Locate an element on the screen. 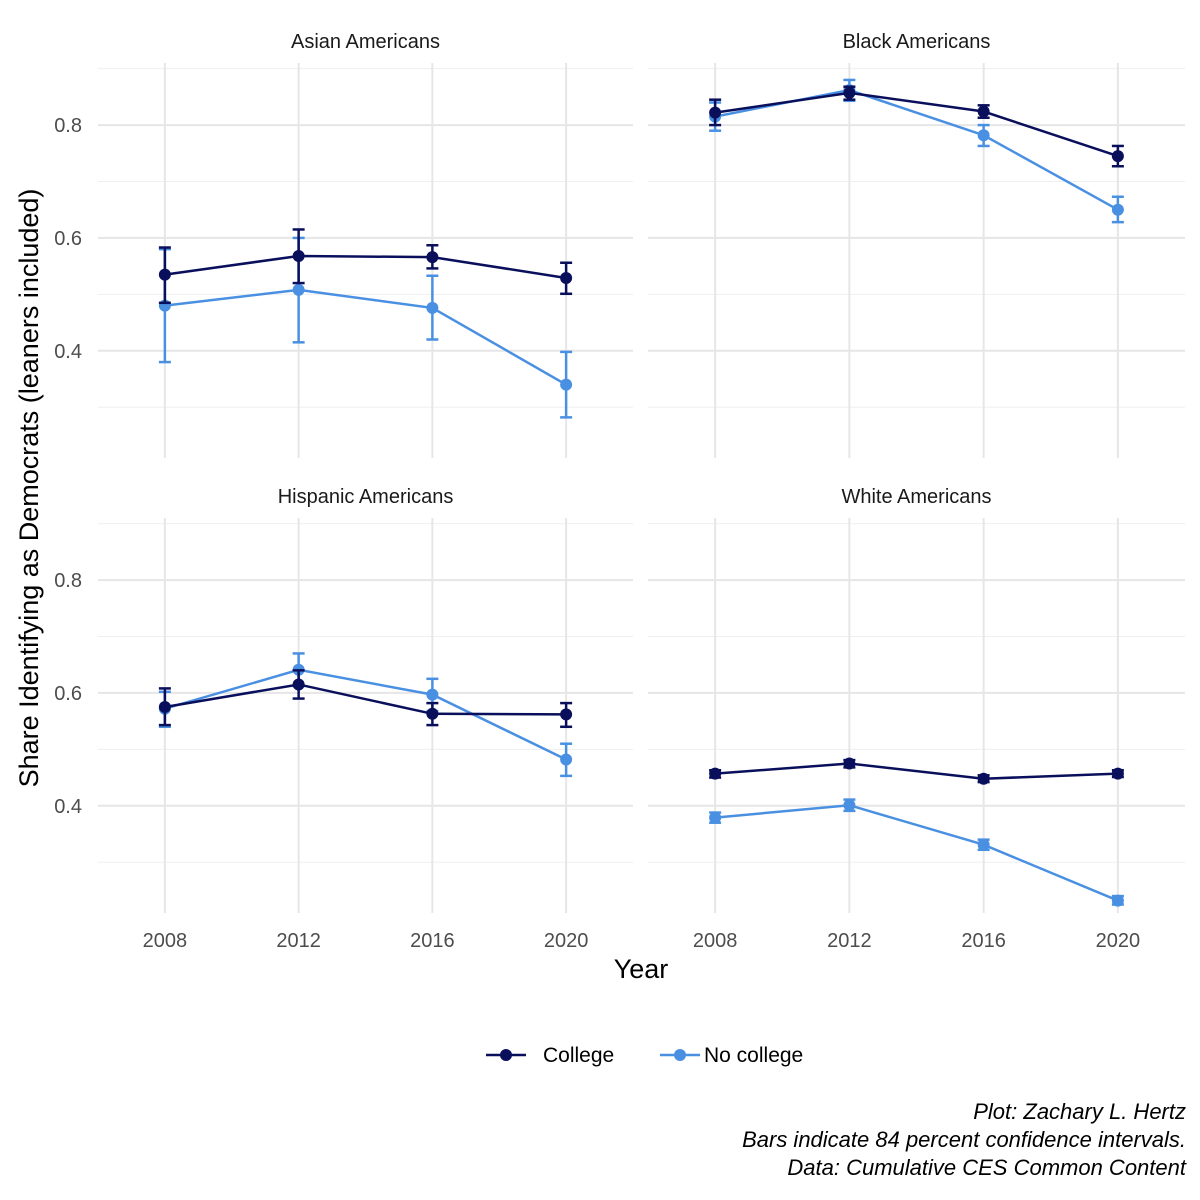  legend: College No college is located at coordinates (644, 1055).